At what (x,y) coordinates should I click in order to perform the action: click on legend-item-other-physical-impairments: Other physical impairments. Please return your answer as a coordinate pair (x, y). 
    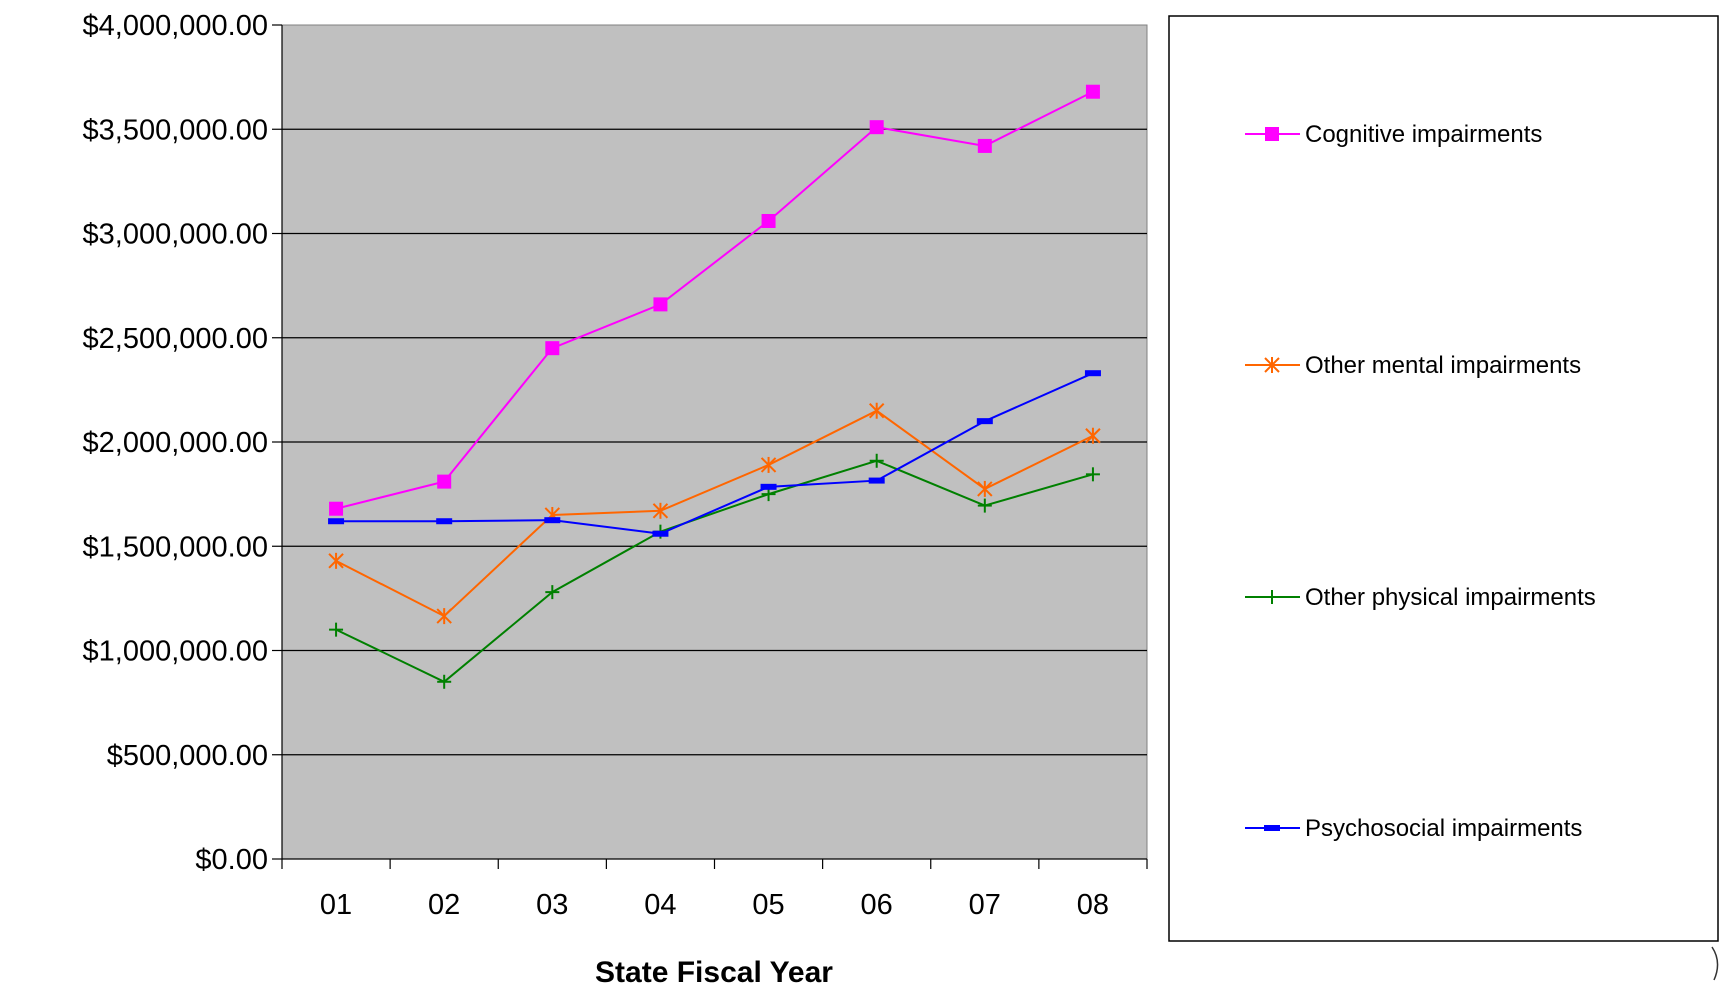
    Looking at the image, I should click on (1420, 597).